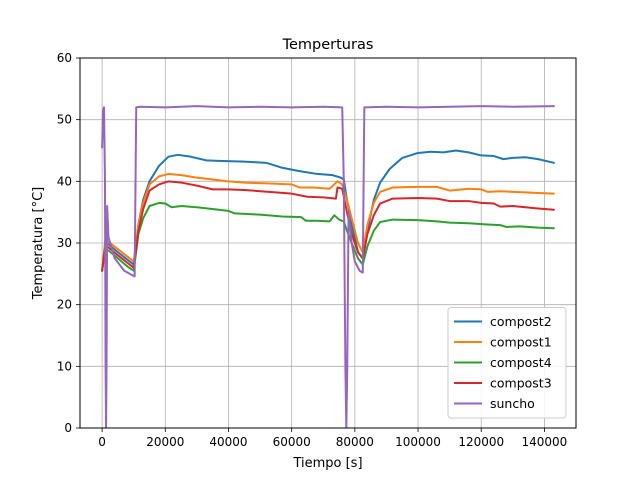  I want to click on x-tick-label: 20000, so click(165, 442).